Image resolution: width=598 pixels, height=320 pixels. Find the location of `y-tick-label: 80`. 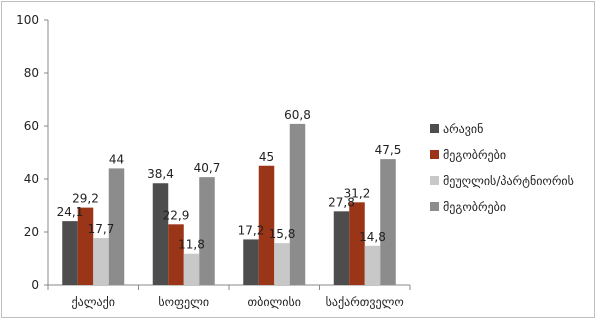

y-tick-label: 80 is located at coordinates (31, 73).